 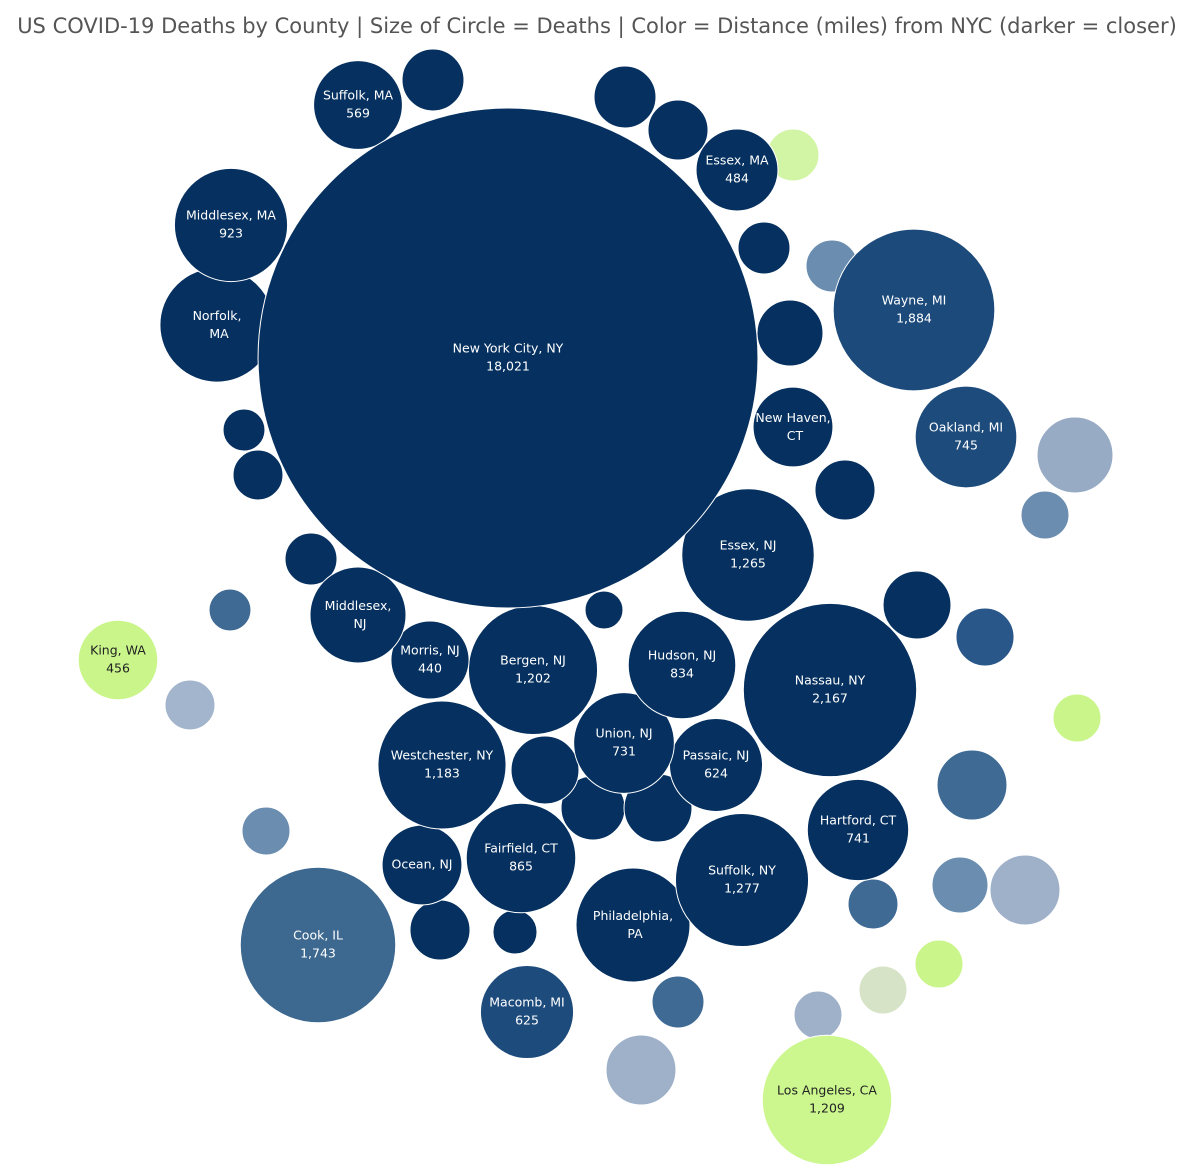 I want to click on bubble-label: Suffolk, MA, so click(x=358, y=95).